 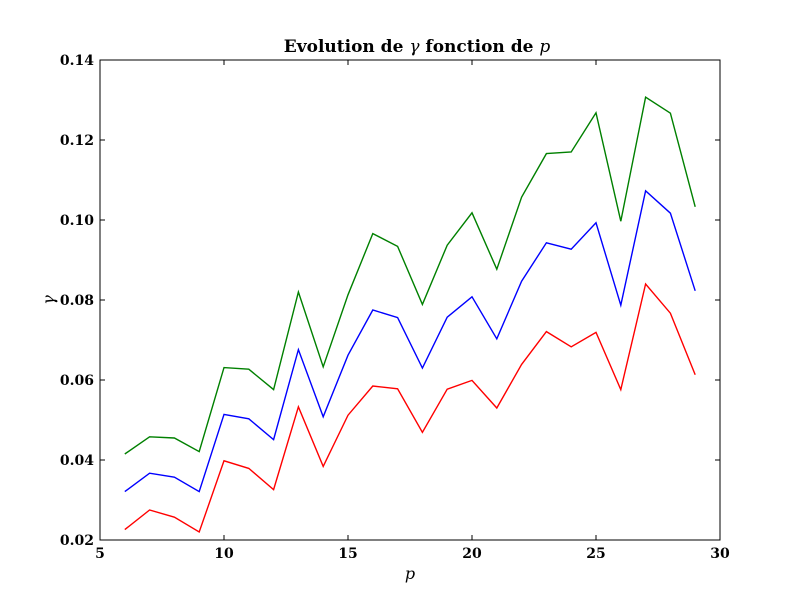 What do you see at coordinates (720, 554) in the screenshot?
I see `x-tick-label: 30` at bounding box center [720, 554].